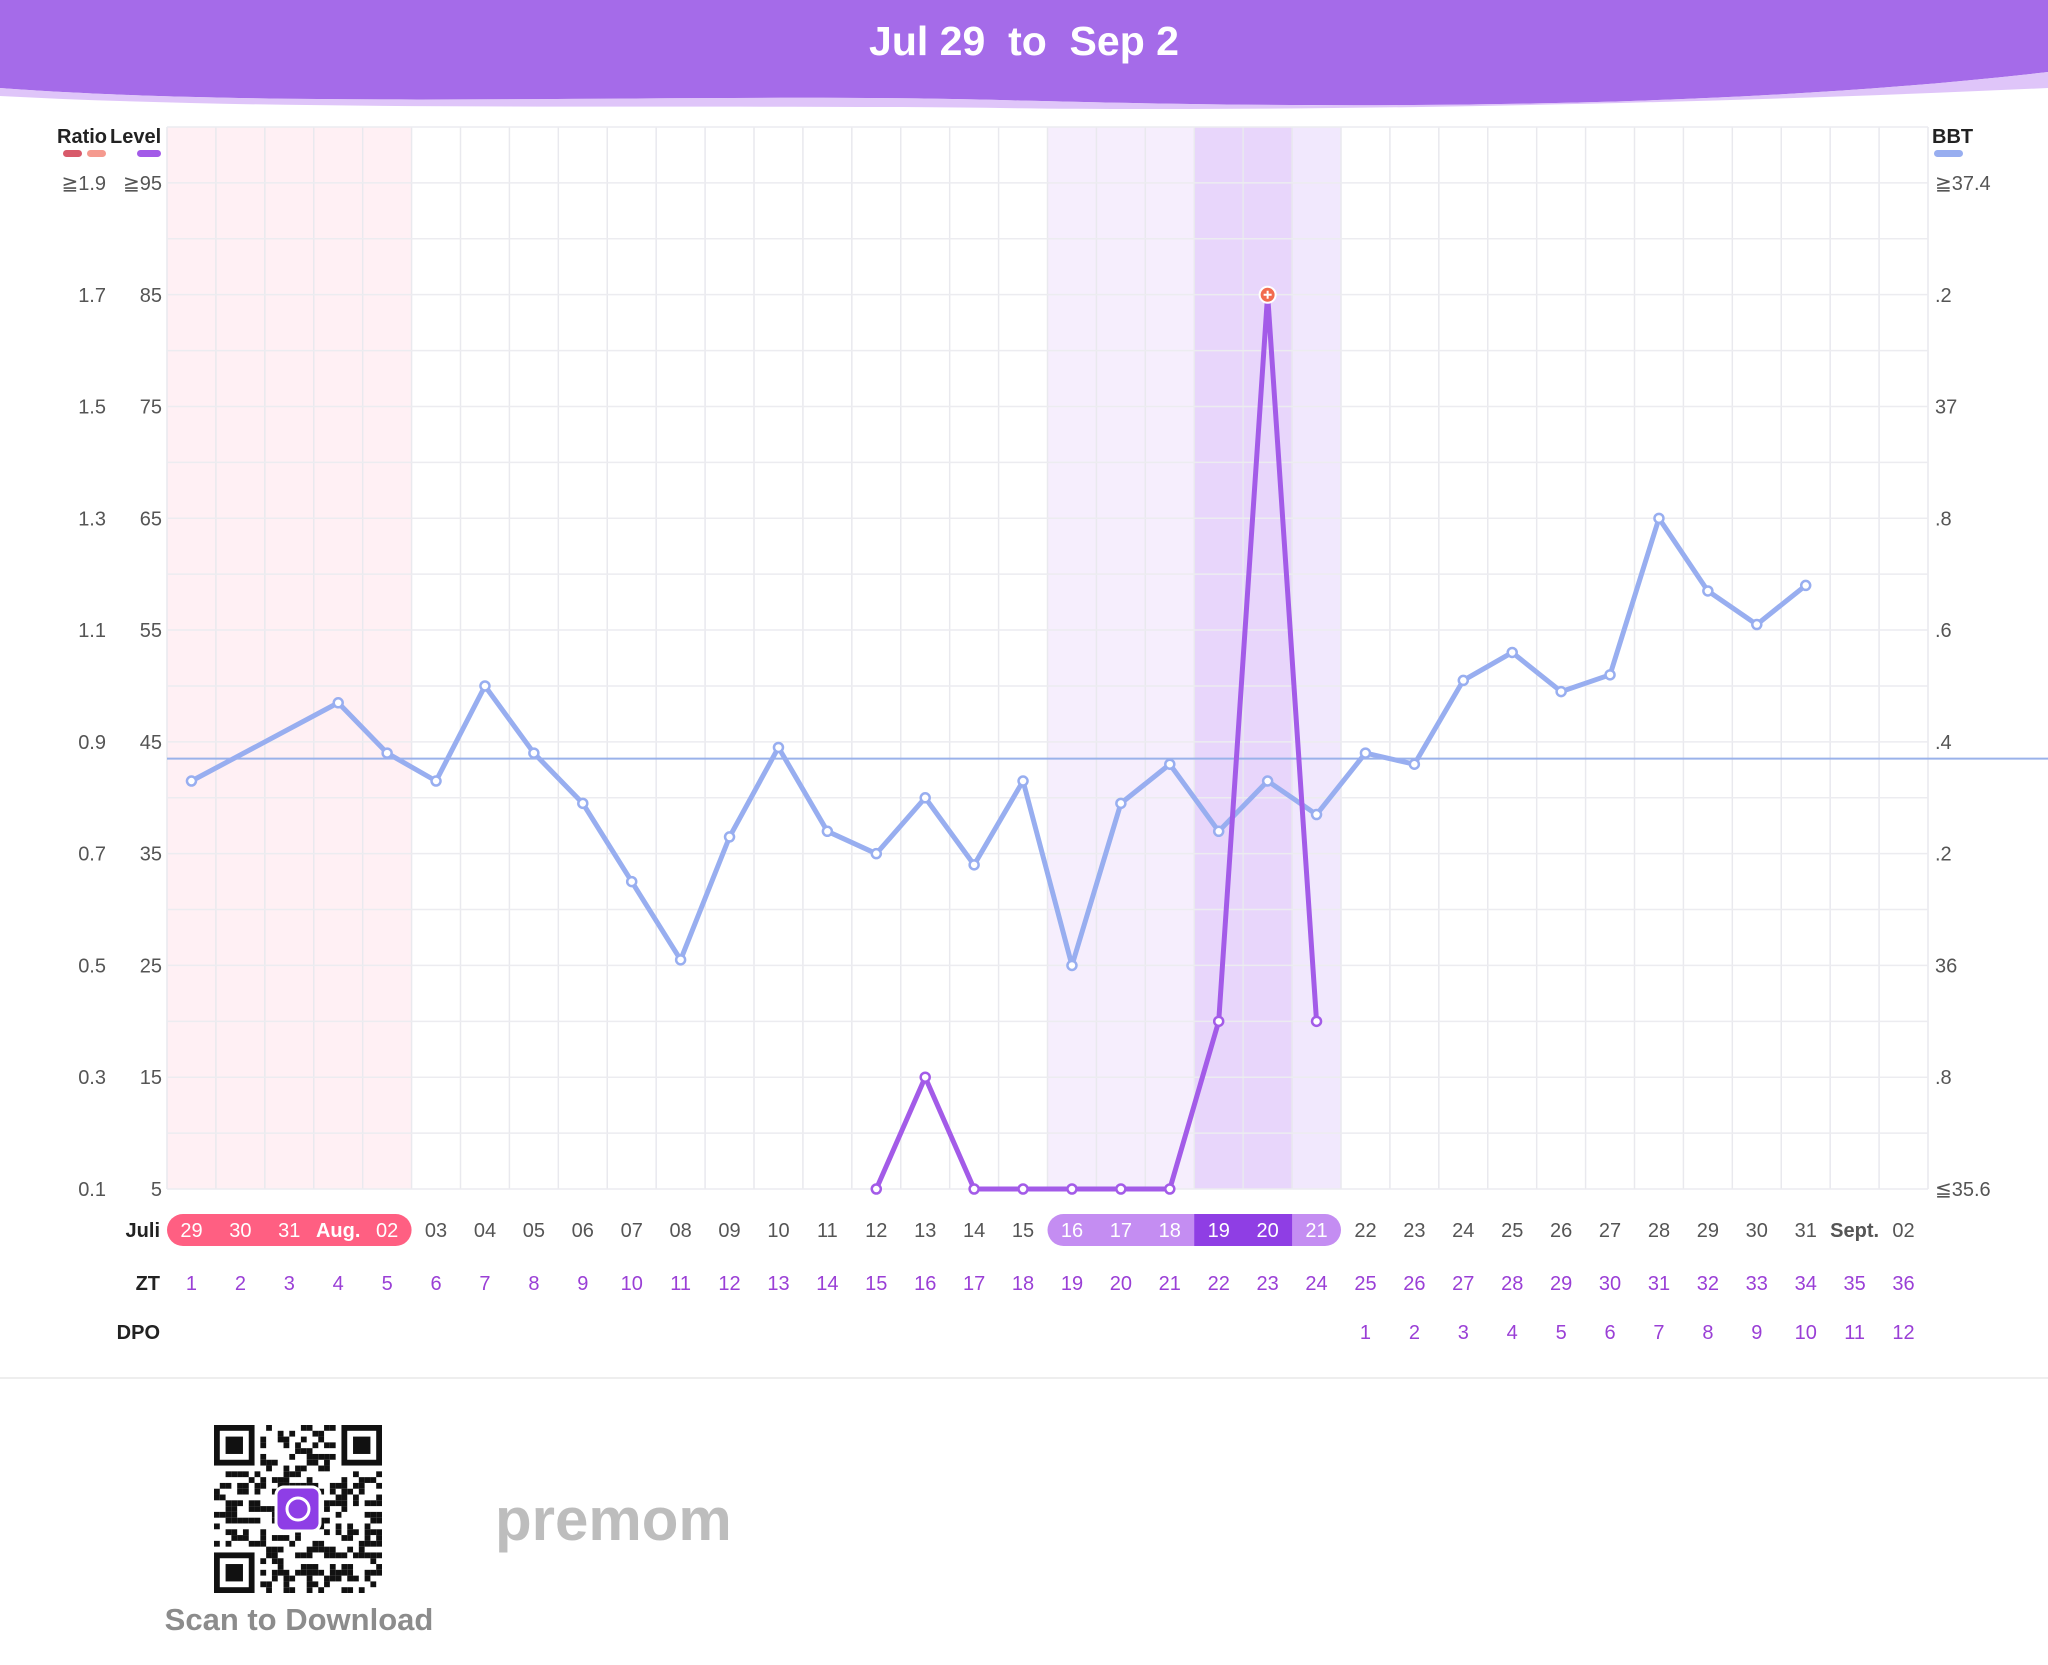 This screenshot has width=2048, height=1665. What do you see at coordinates (583, 1231) in the screenshot?
I see `date-label: 06` at bounding box center [583, 1231].